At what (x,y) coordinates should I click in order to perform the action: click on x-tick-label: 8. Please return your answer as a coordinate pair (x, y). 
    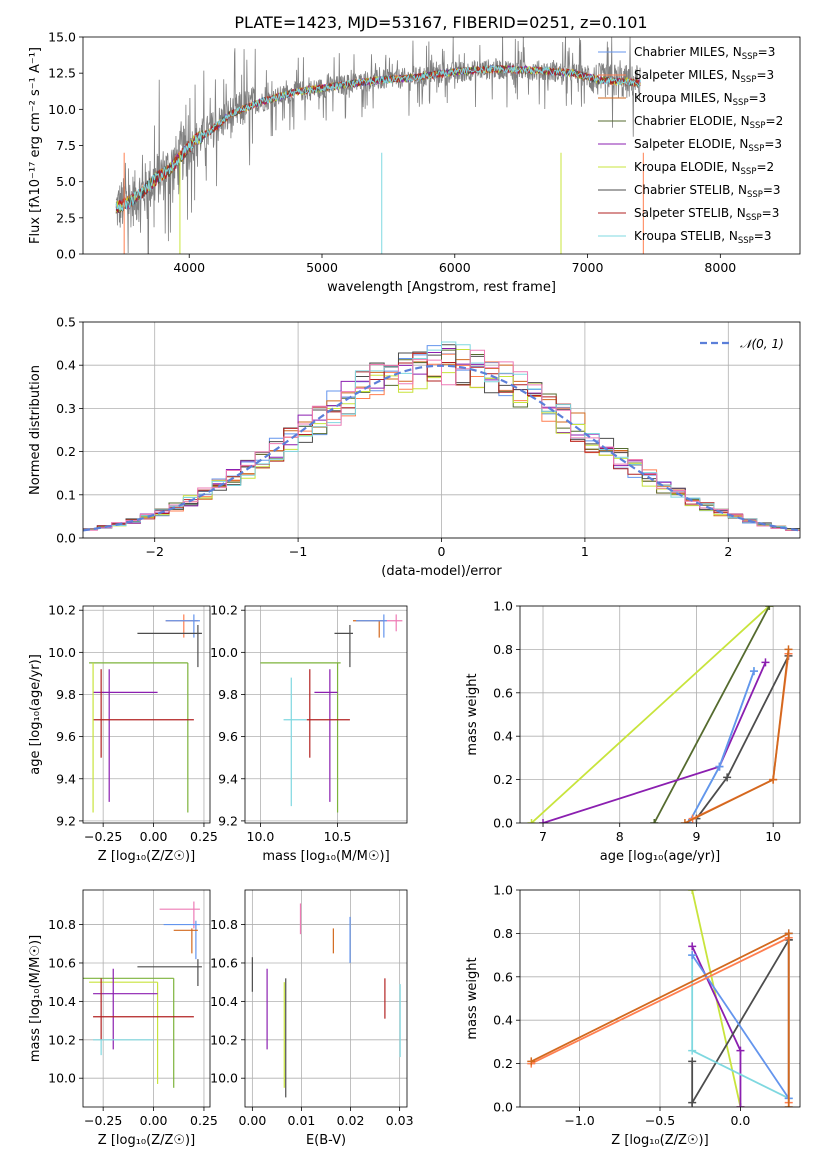
    Looking at the image, I should click on (620, 836).